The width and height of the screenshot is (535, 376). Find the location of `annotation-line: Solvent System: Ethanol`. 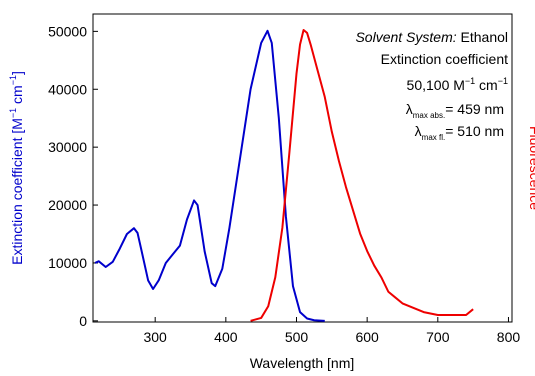

annotation-line: Solvent System: Ethanol is located at coordinates (431, 37).